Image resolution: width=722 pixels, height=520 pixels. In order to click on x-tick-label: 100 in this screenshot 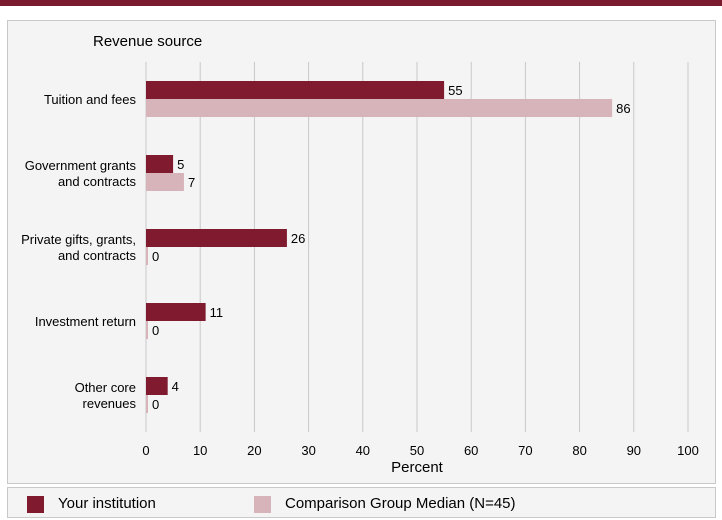, I will do `click(688, 450)`.